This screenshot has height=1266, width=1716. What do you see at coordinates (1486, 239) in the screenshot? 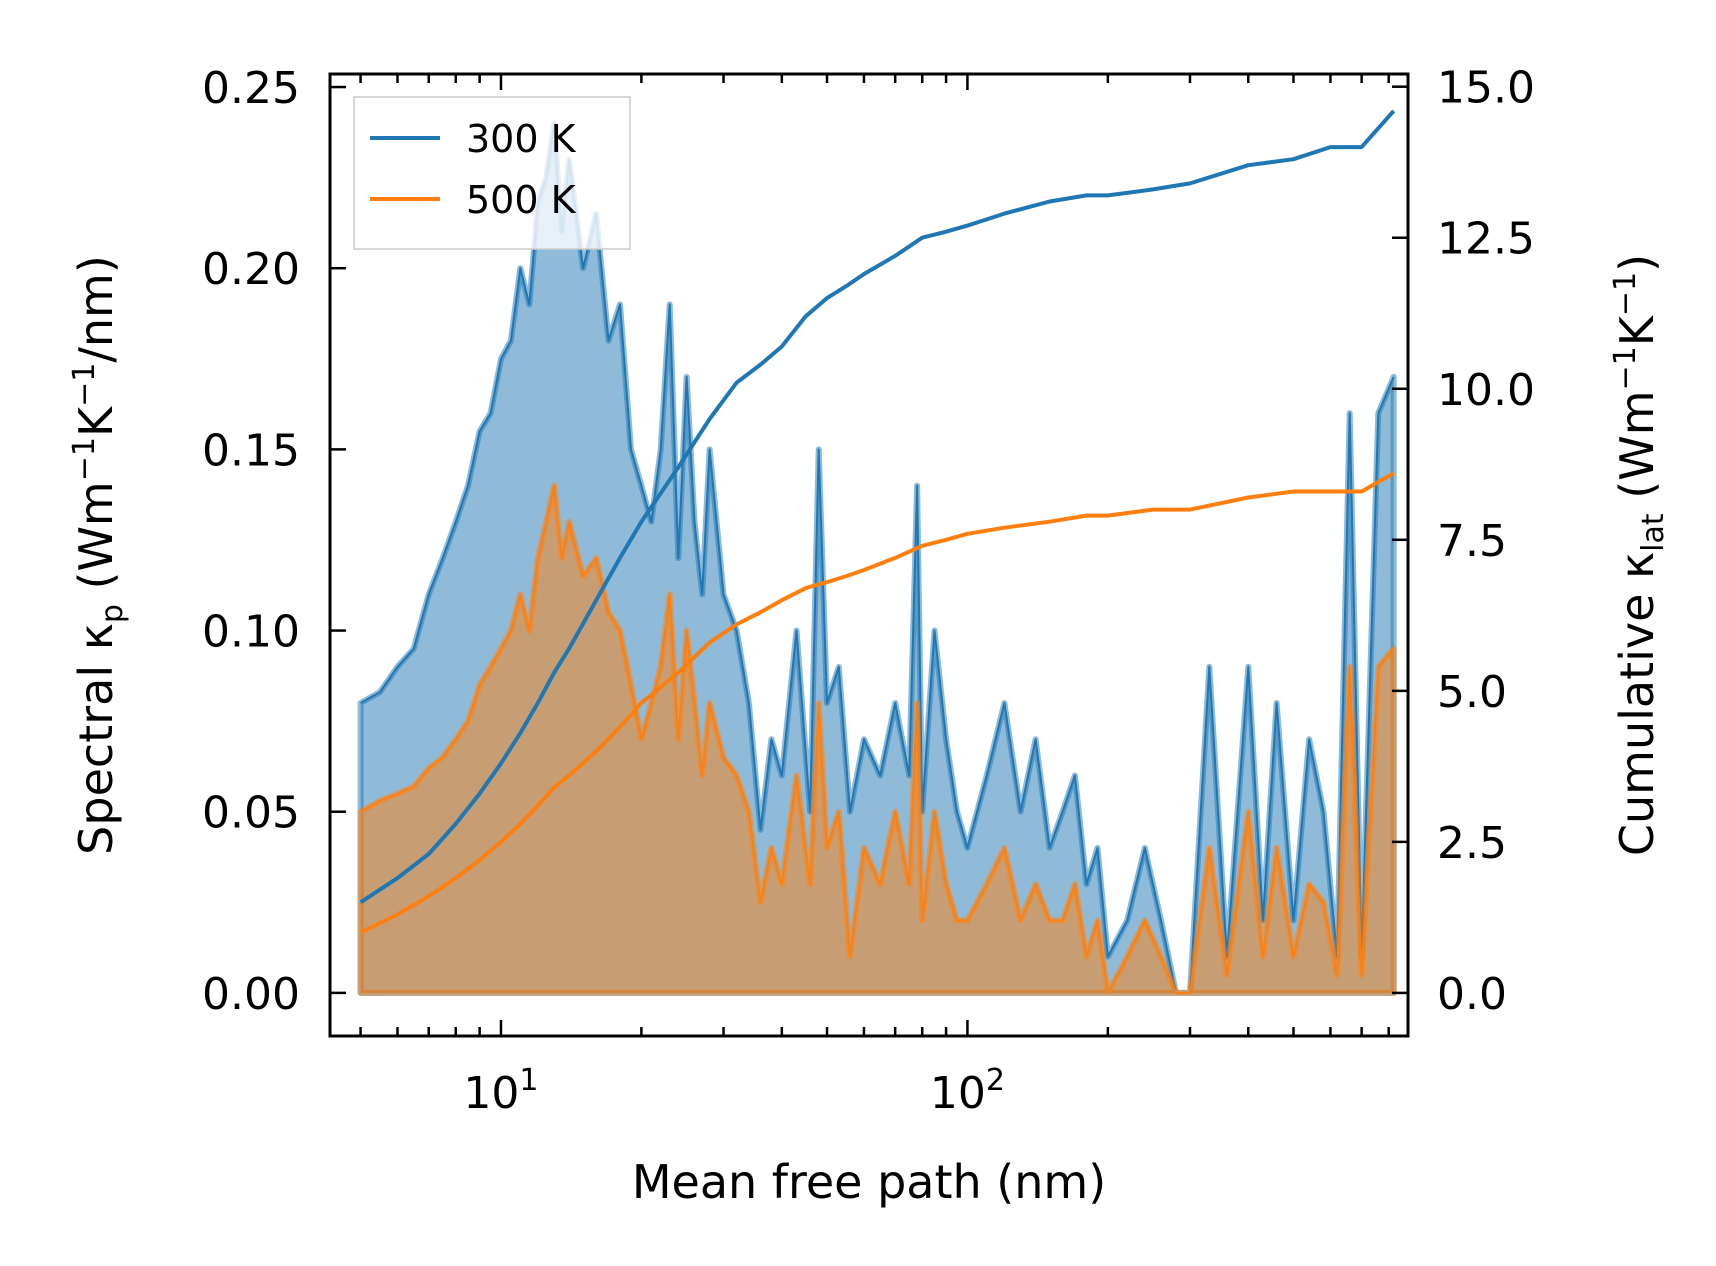
I see `y-right-tick-label: 12.5` at bounding box center [1486, 239].